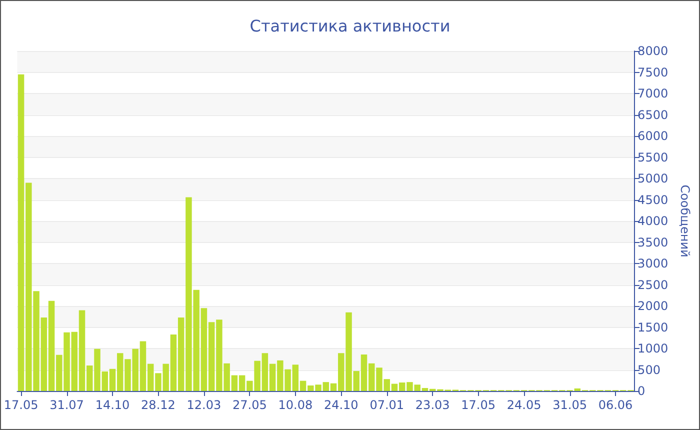 This screenshot has height=430, width=700. I want to click on y-tick-label: 5500, so click(653, 157).